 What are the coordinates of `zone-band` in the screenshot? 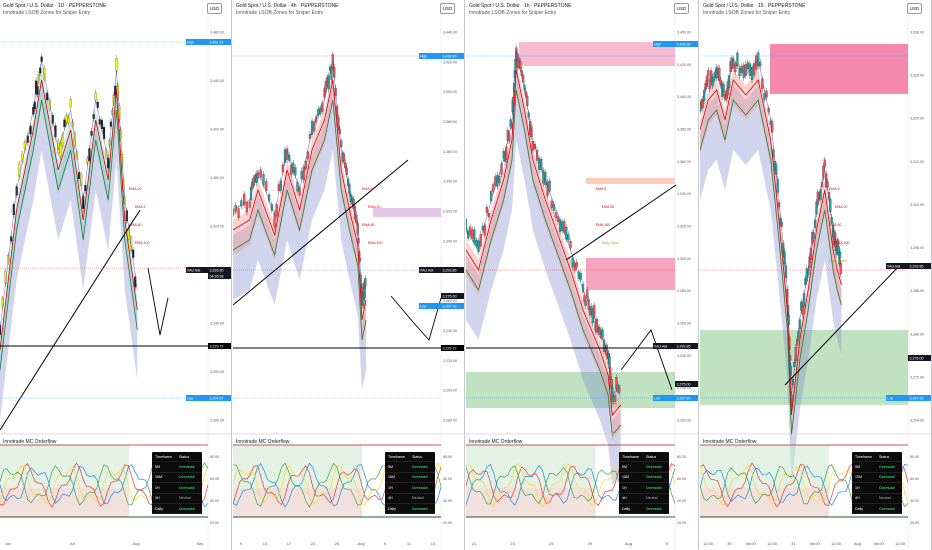 It's located at (630, 181).